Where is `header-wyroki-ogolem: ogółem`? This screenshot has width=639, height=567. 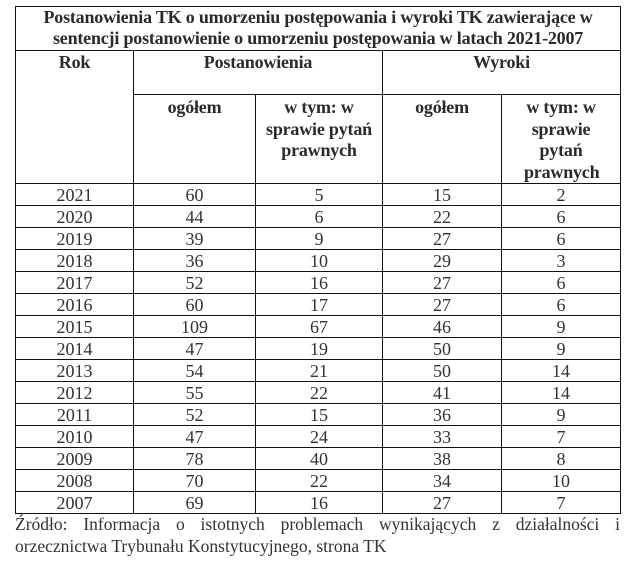 header-wyroki-ogolem: ogółem is located at coordinates (442, 139).